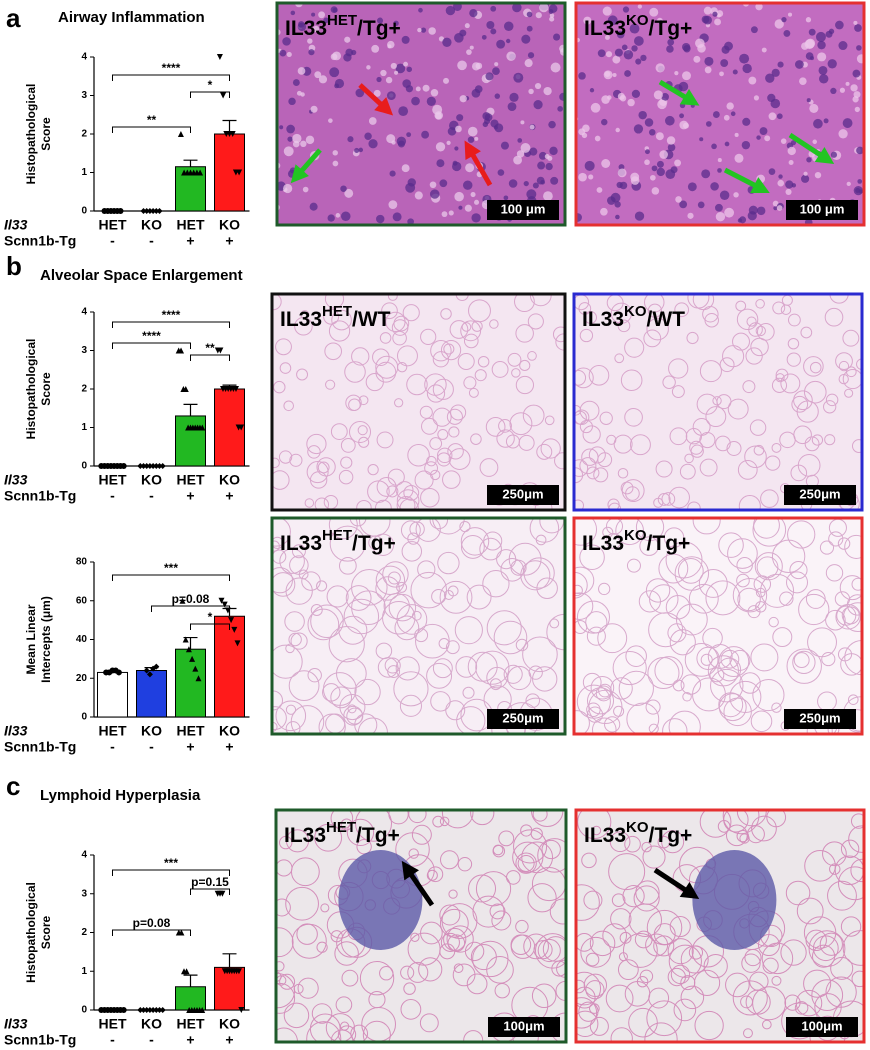  What do you see at coordinates (151, 225) in the screenshot?
I see `x-tick-label: KO` at bounding box center [151, 225].